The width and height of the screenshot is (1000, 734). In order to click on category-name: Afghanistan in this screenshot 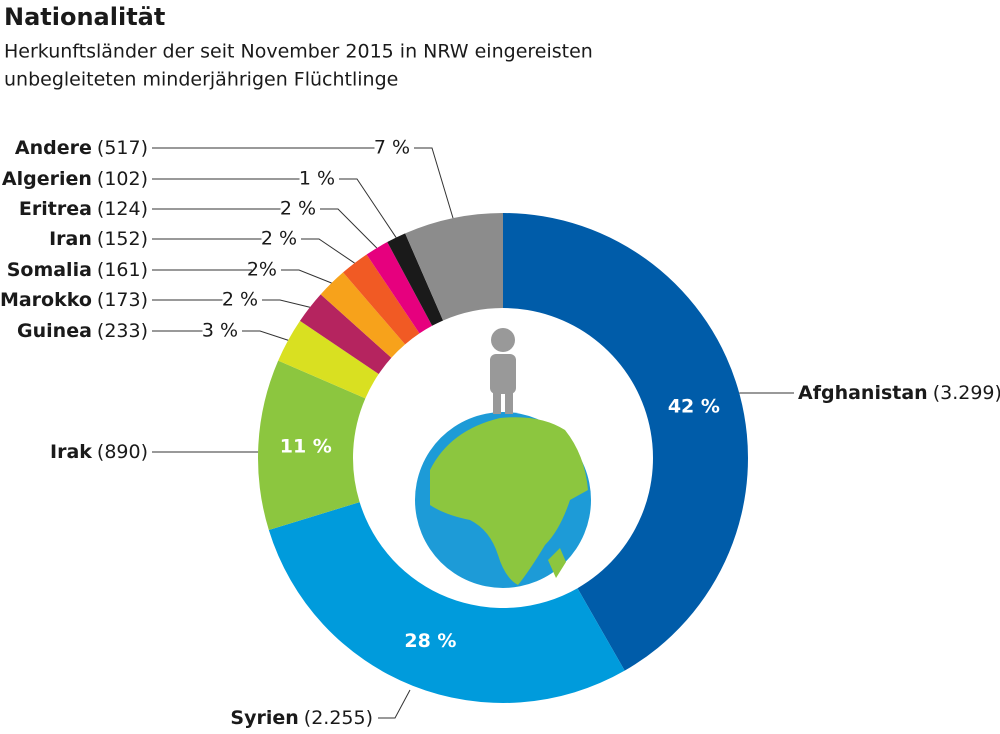, I will do `click(863, 393)`.